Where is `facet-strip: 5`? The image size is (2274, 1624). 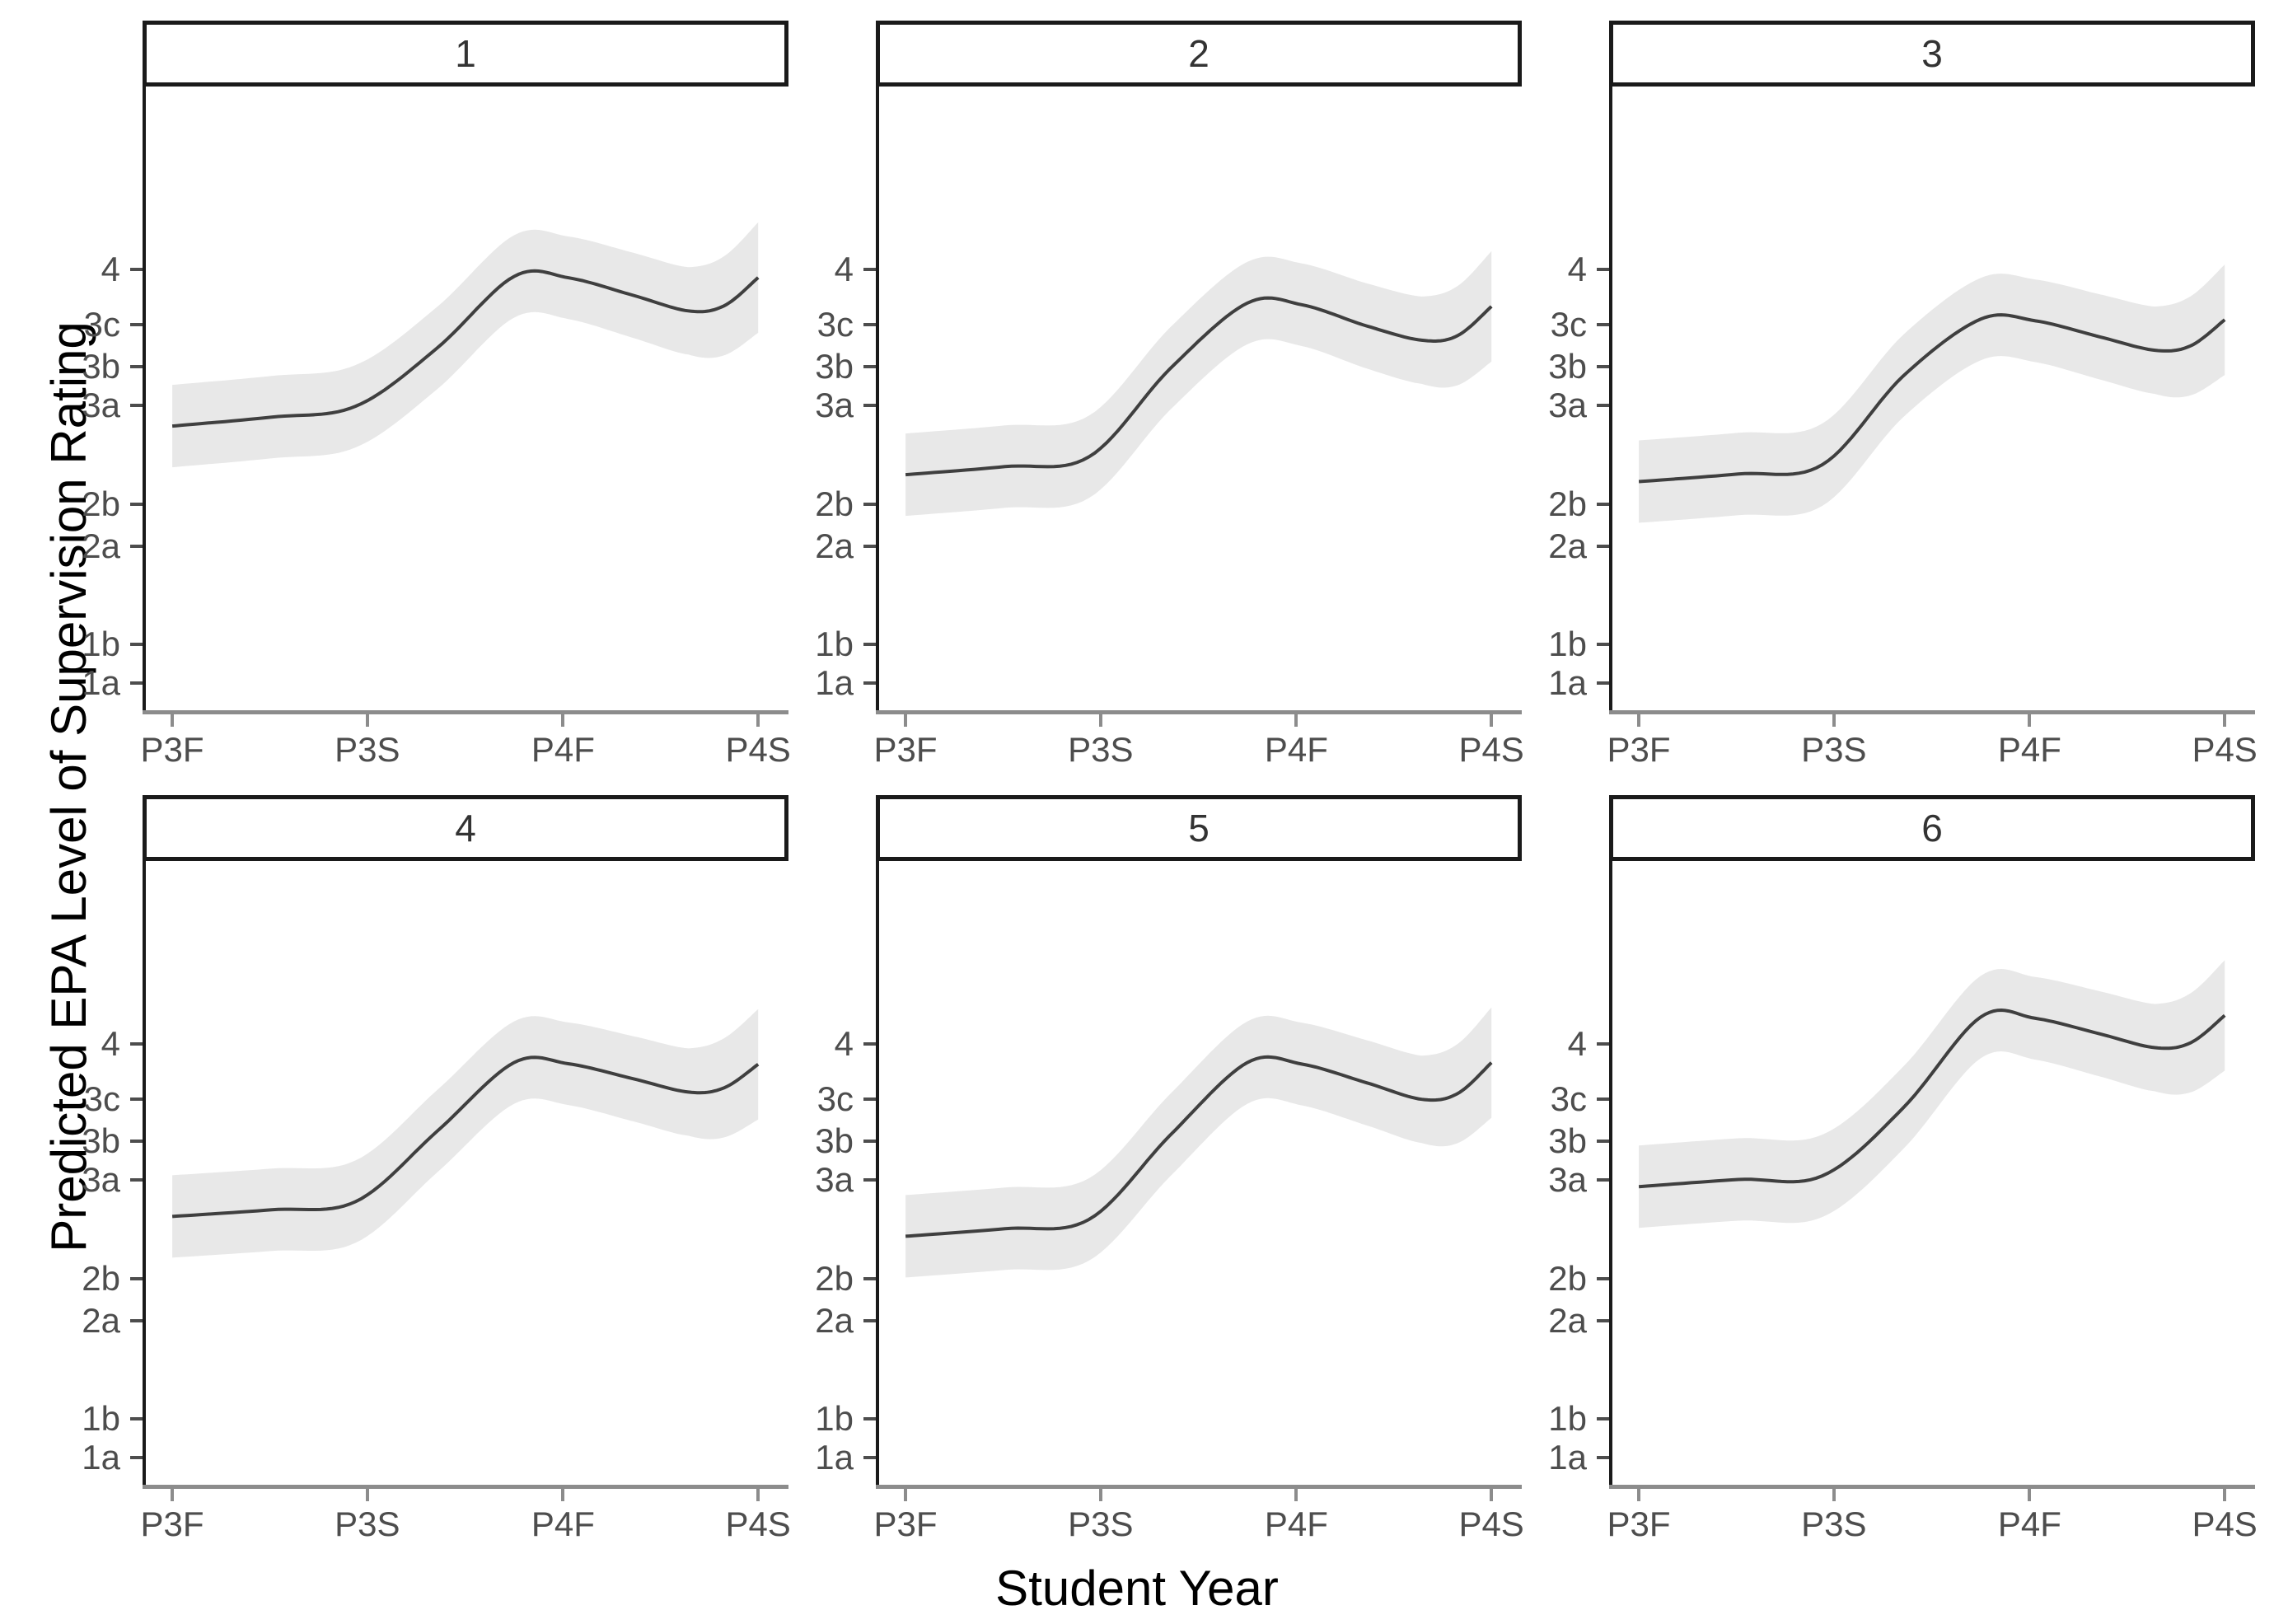
facet-strip: 5 is located at coordinates (1199, 828).